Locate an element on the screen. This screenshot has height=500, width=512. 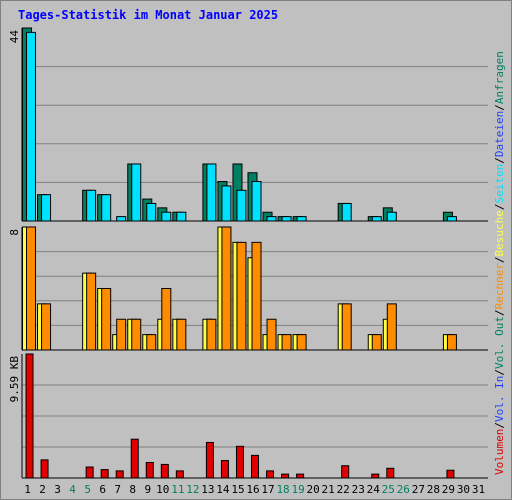
x-tick-label: 30 is located at coordinates (463, 489).